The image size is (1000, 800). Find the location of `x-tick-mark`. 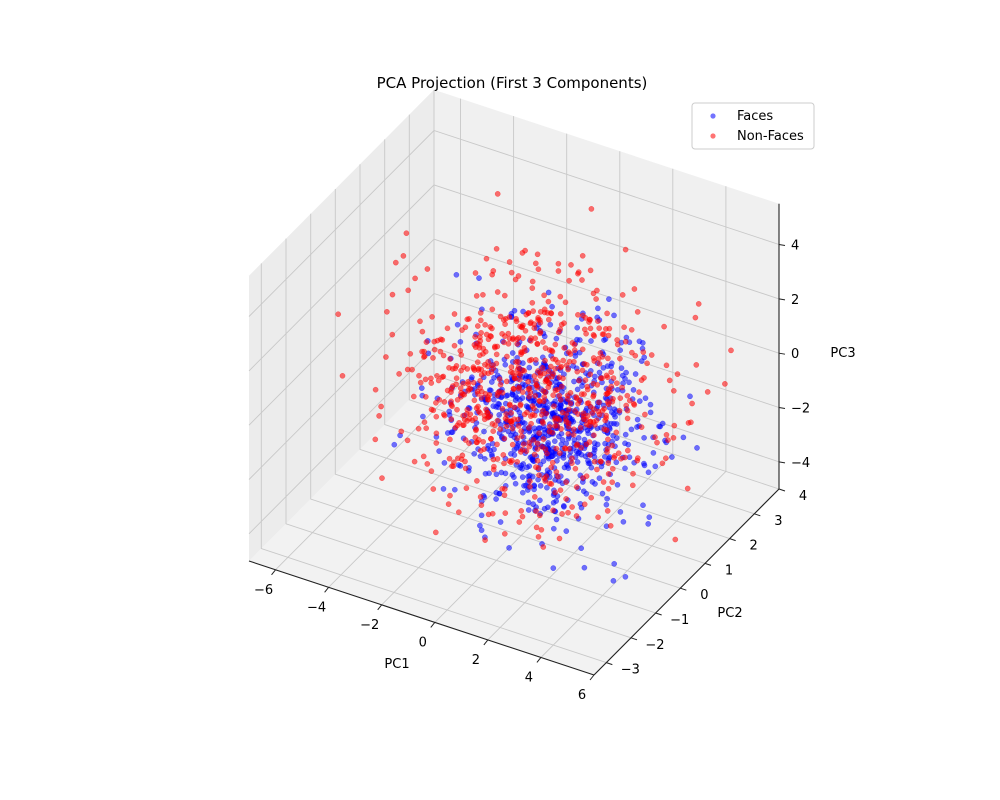

x-tick-mark is located at coordinates (486, 642).